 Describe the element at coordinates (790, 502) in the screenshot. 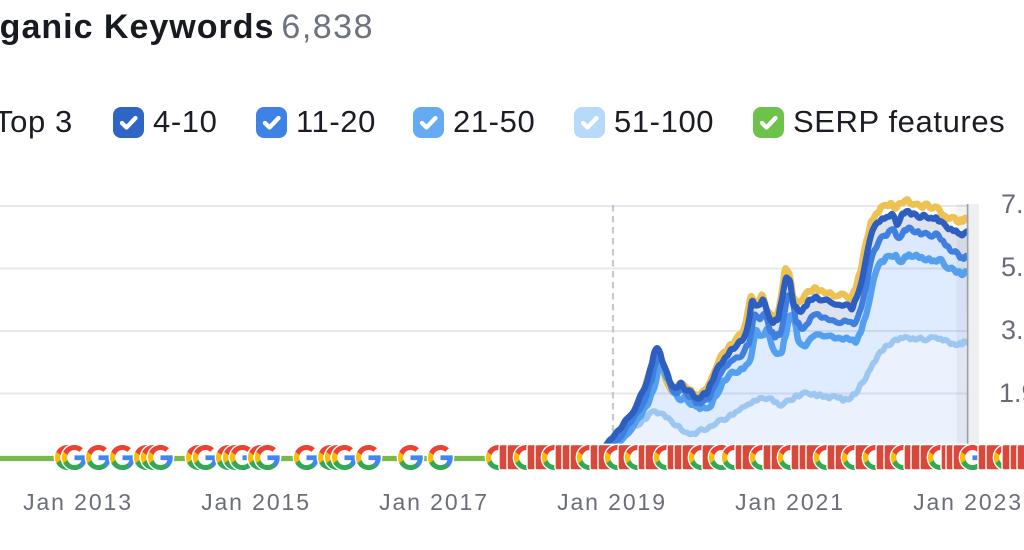

I see `svg-text: Jan 2021` at that location.